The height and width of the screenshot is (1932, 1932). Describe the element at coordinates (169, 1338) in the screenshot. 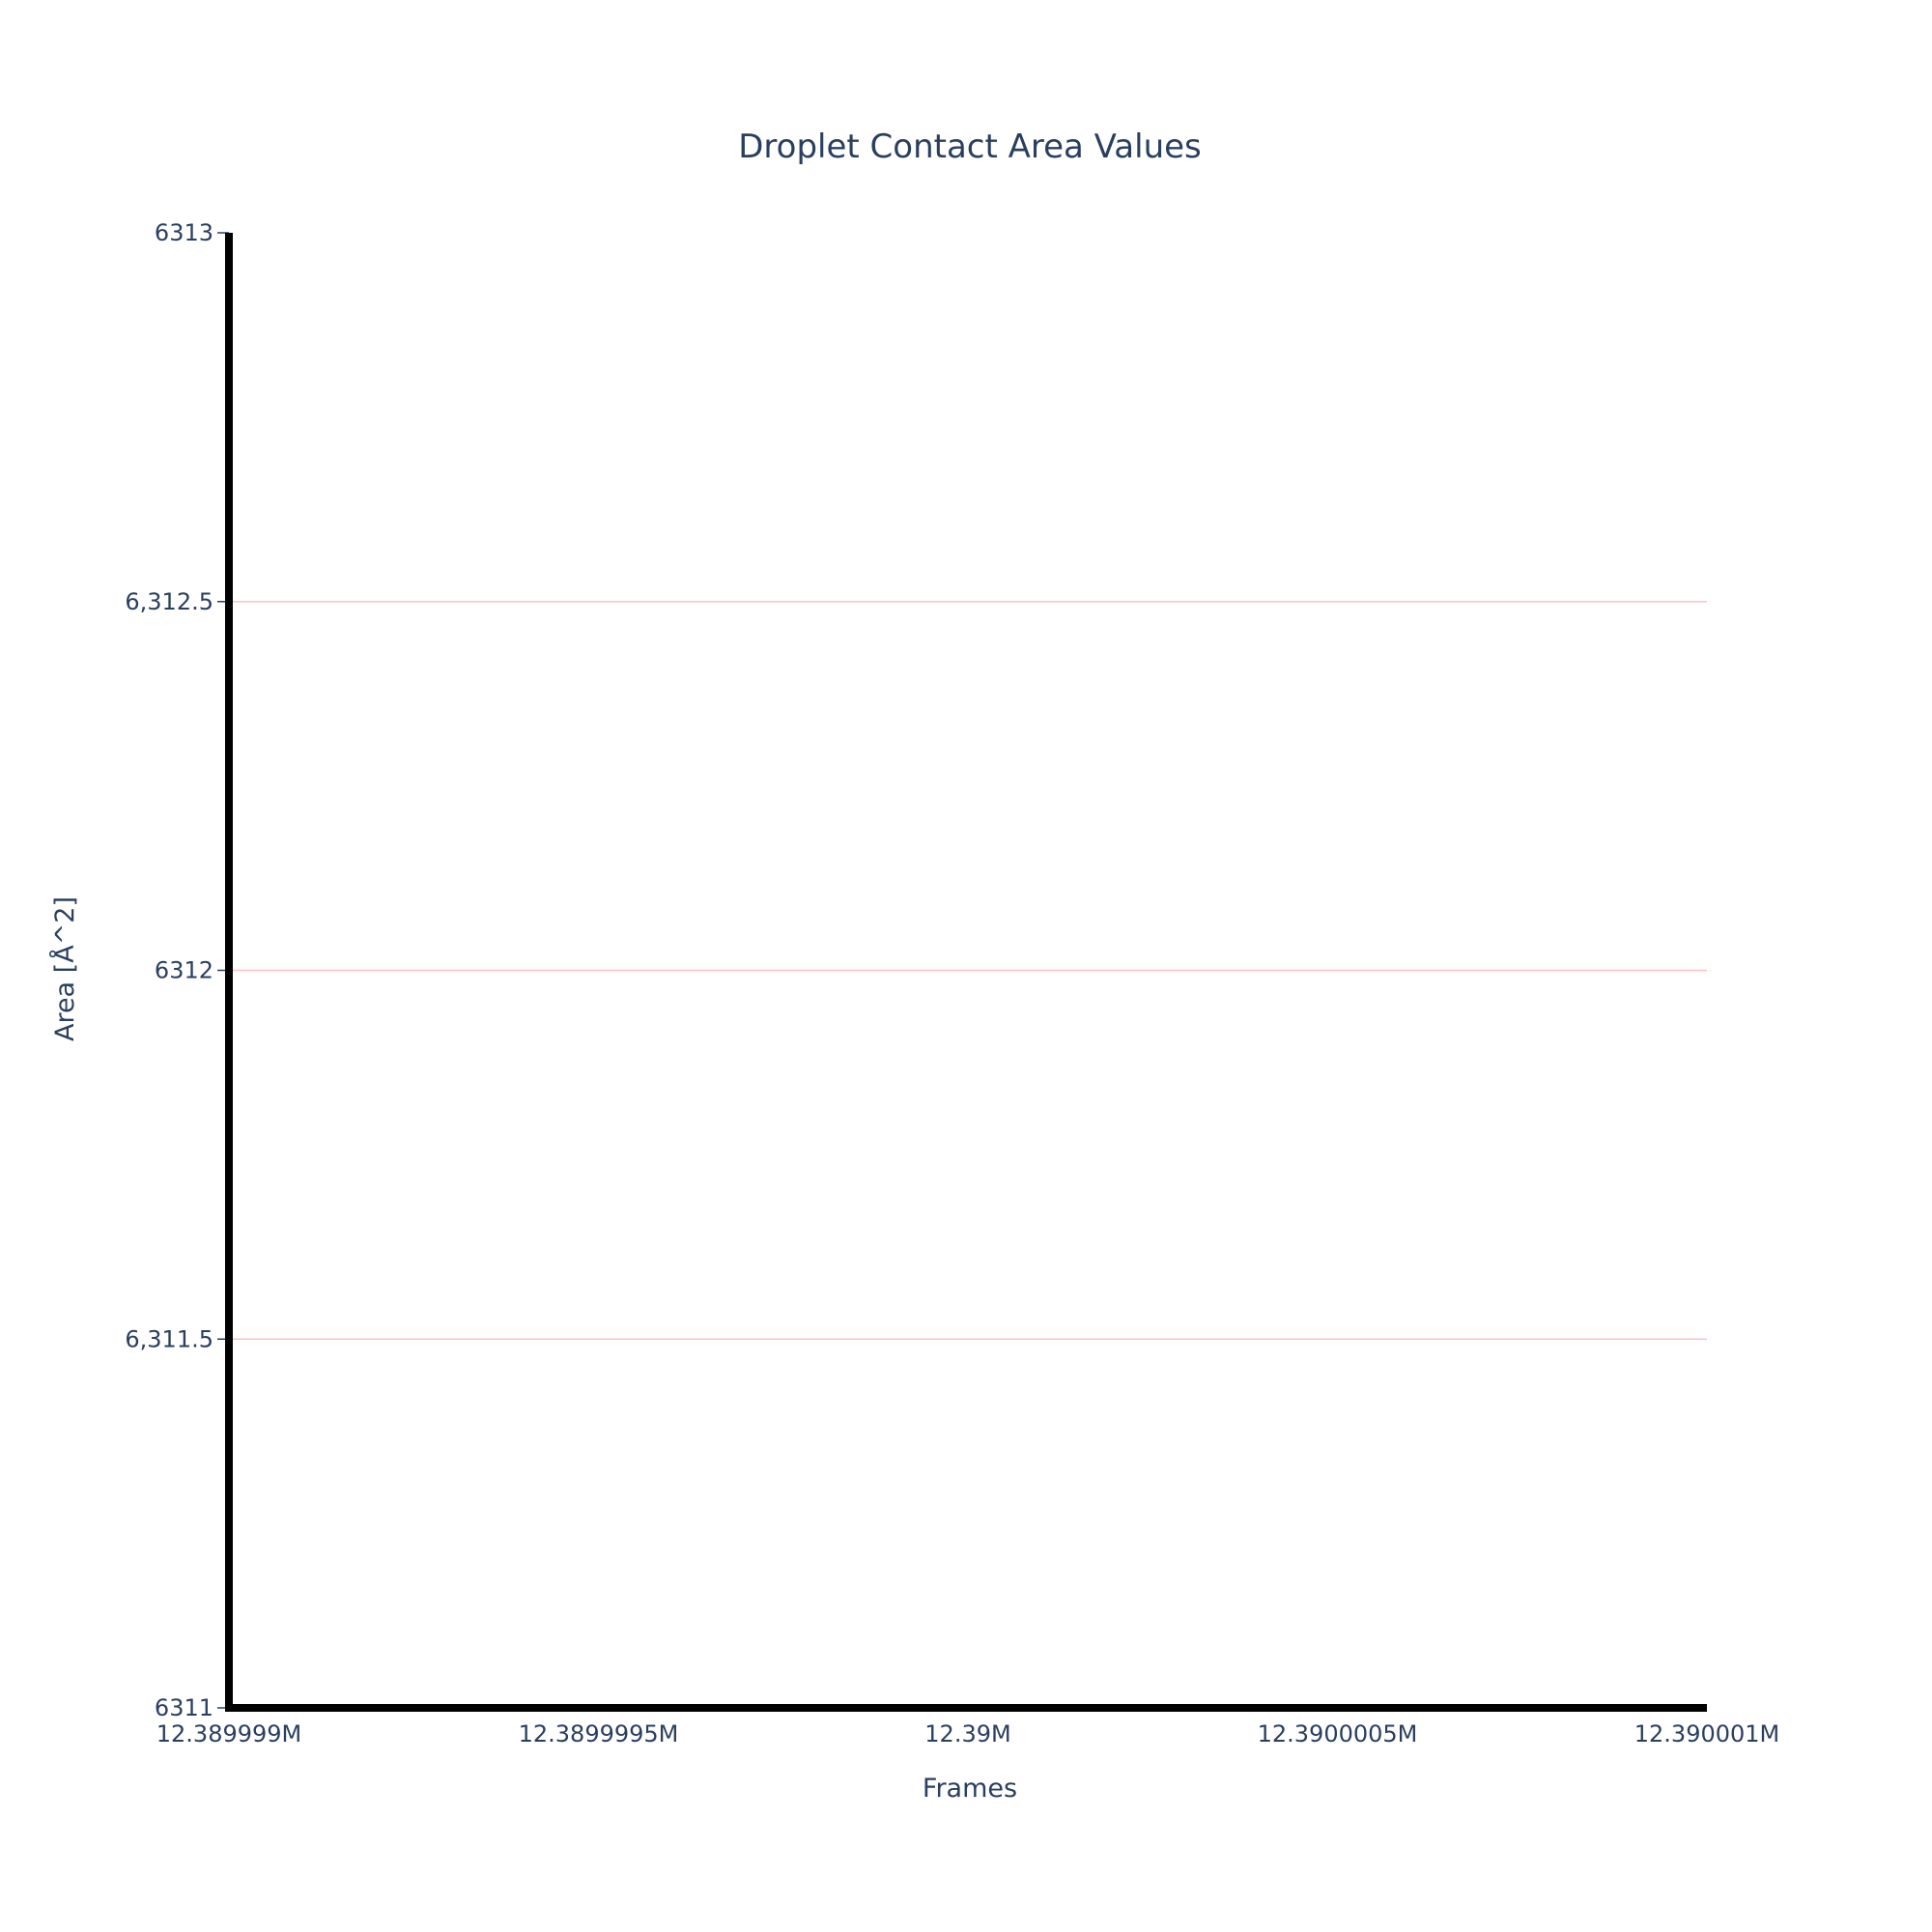

I see `y-tick-label: 6,311.5` at that location.